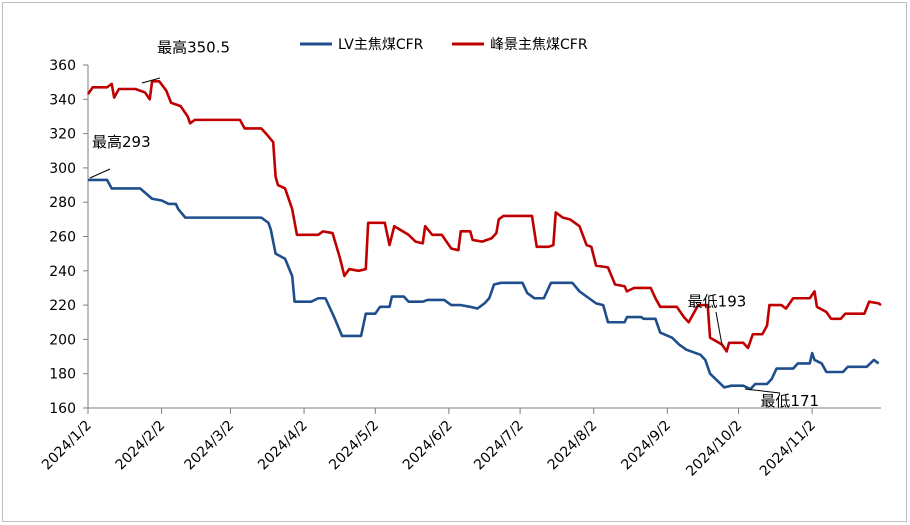 Image resolution: width=910 pixels, height=525 pixels. Describe the element at coordinates (62, 272) in the screenshot. I see `y-tick-label: 240` at that location.